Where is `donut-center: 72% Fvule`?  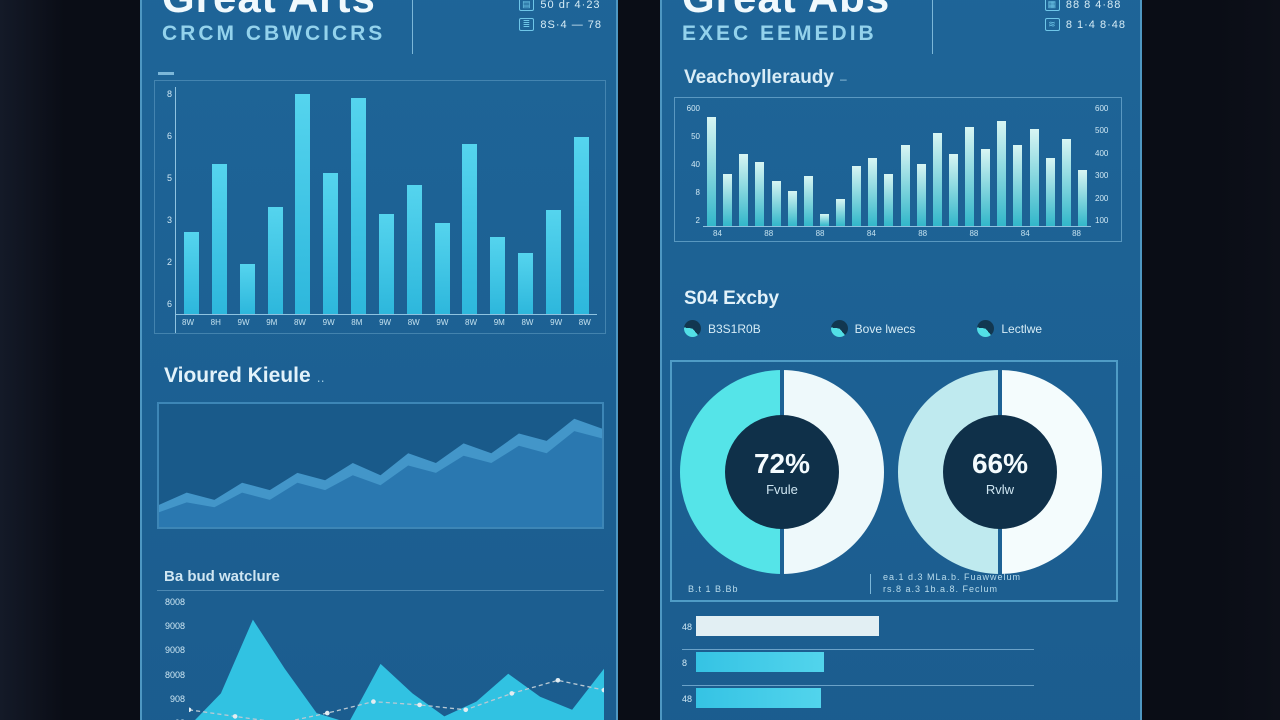
donut-center: 72% Fvule is located at coordinates (782, 472).